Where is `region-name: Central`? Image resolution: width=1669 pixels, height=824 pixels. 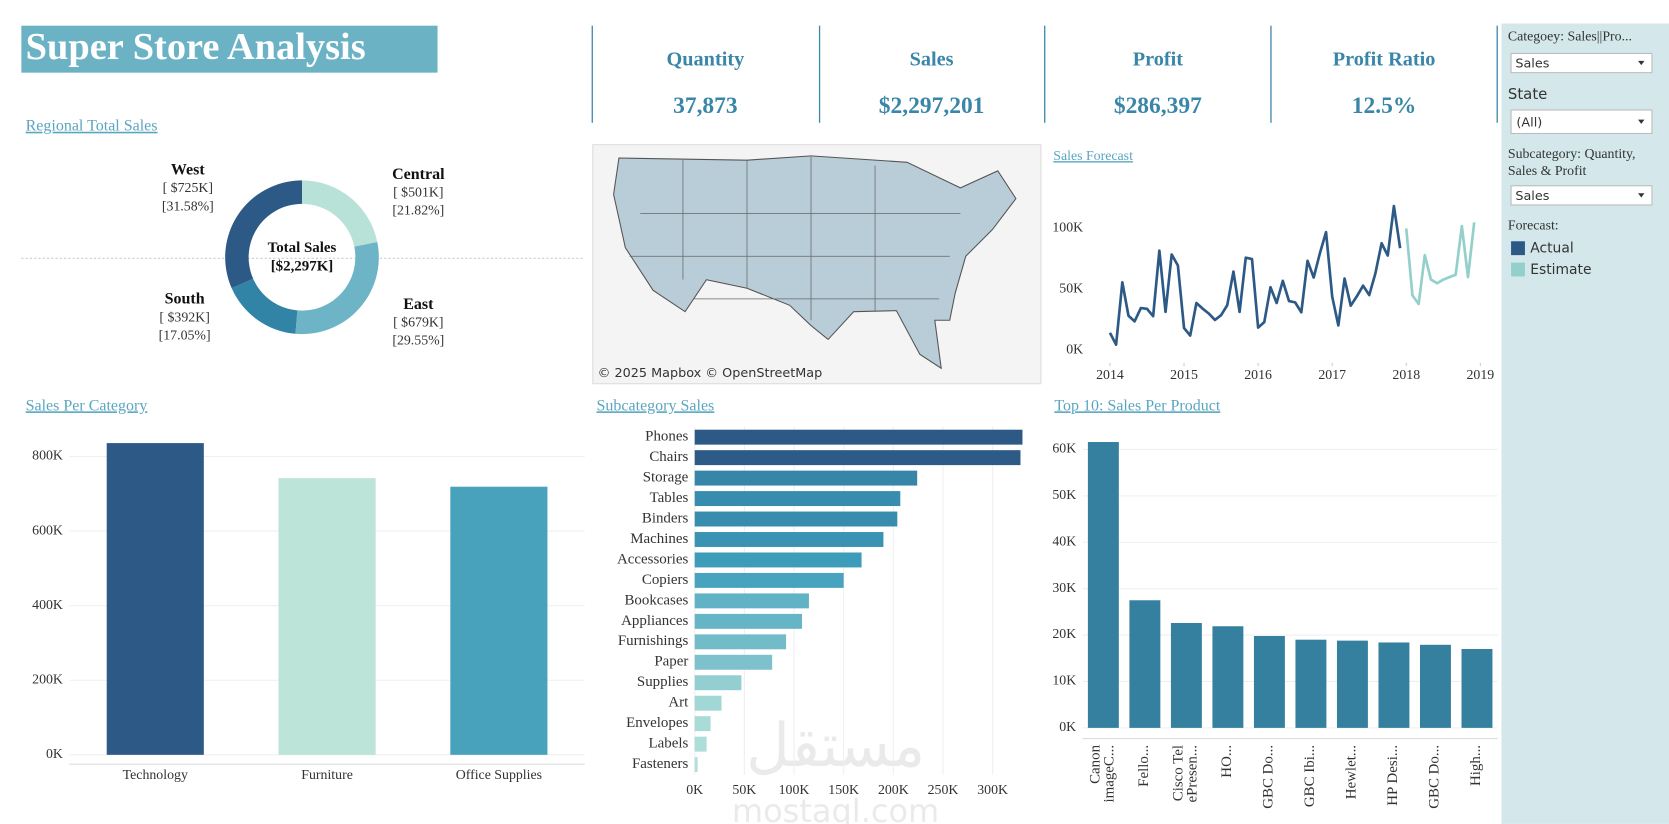
region-name: Central is located at coordinates (418, 174).